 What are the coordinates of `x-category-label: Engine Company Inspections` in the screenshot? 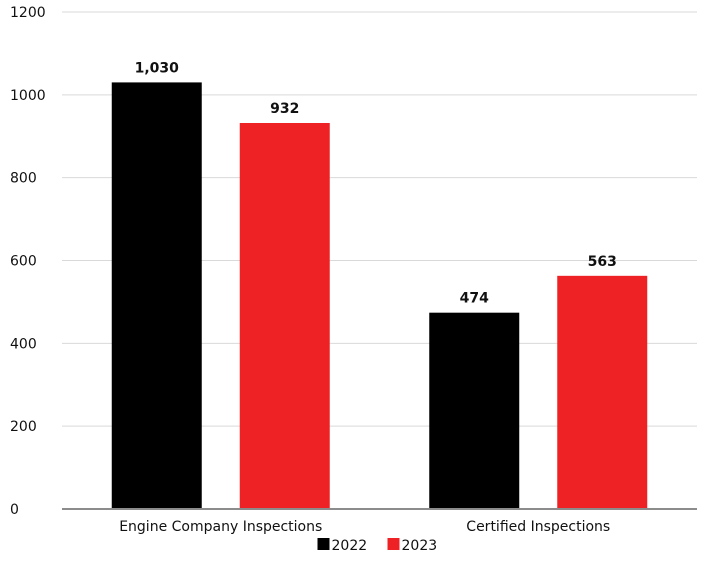 It's located at (220, 527).